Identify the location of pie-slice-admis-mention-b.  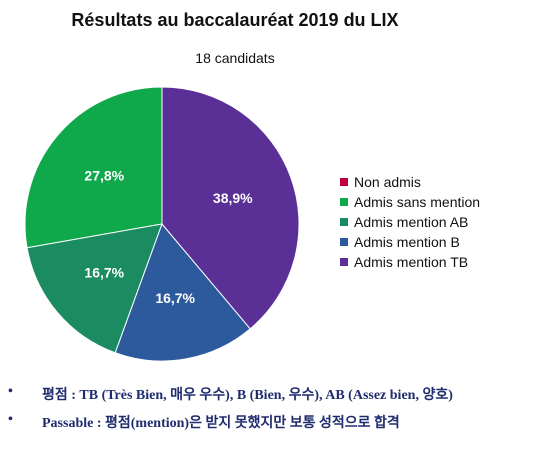
(182, 292).